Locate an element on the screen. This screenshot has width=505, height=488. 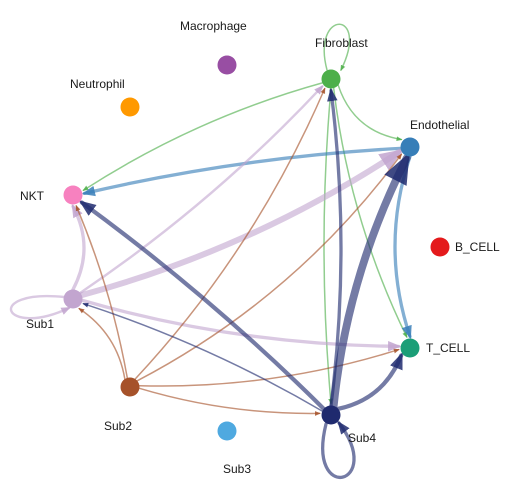
edge-sub4-to-sub1 is located at coordinates (203, 357).